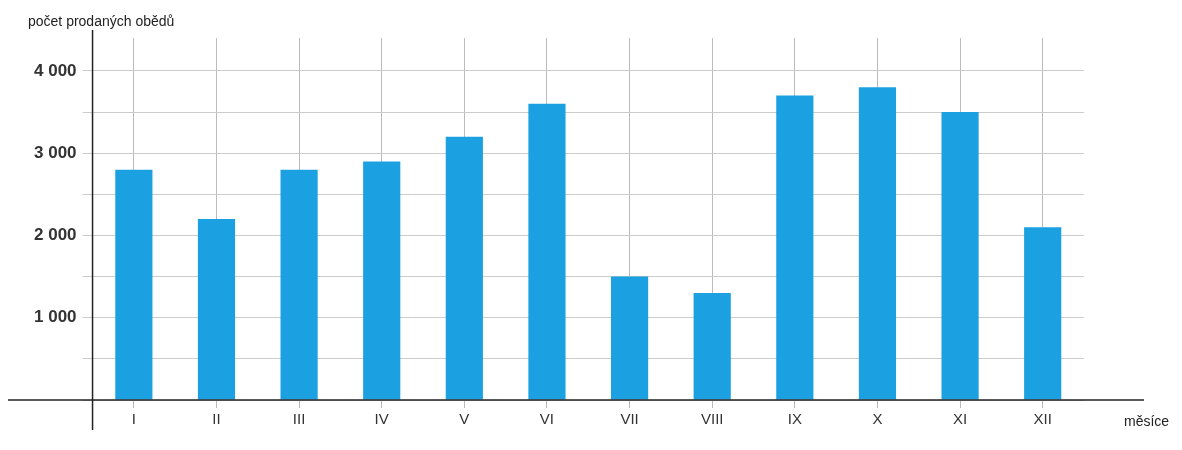  I want to click on x-tick-label: VI, so click(547, 419).